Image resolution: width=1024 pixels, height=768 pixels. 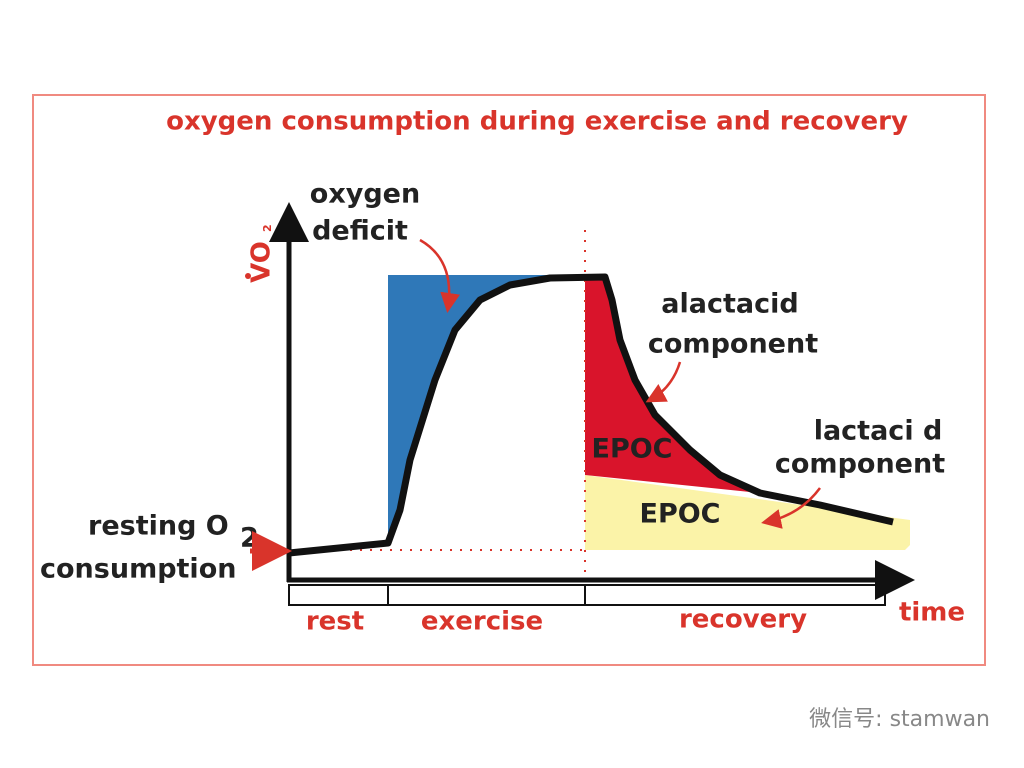 I want to click on phase-label: recovery, so click(x=743, y=620).